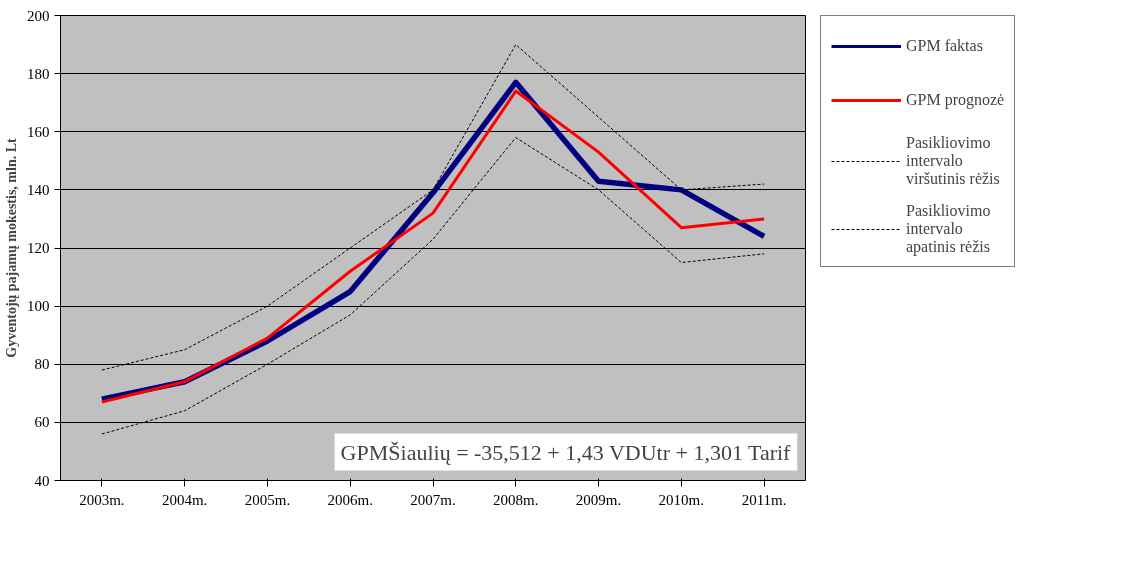  What do you see at coordinates (38, 131) in the screenshot?
I see `y-tick-label: 160` at bounding box center [38, 131].